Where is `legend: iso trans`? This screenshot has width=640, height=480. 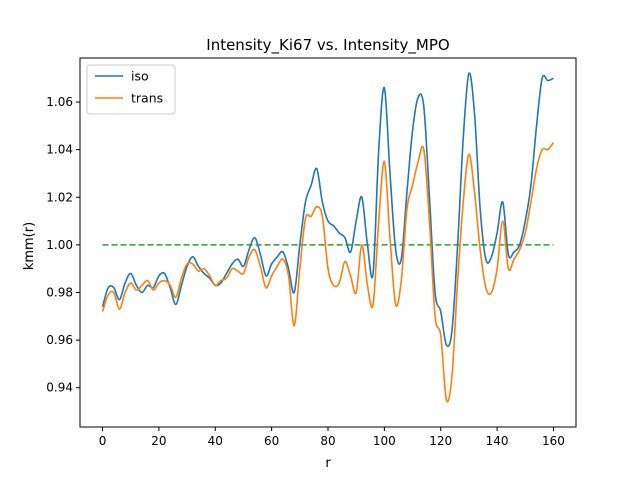 legend: iso trans is located at coordinates (131, 89).